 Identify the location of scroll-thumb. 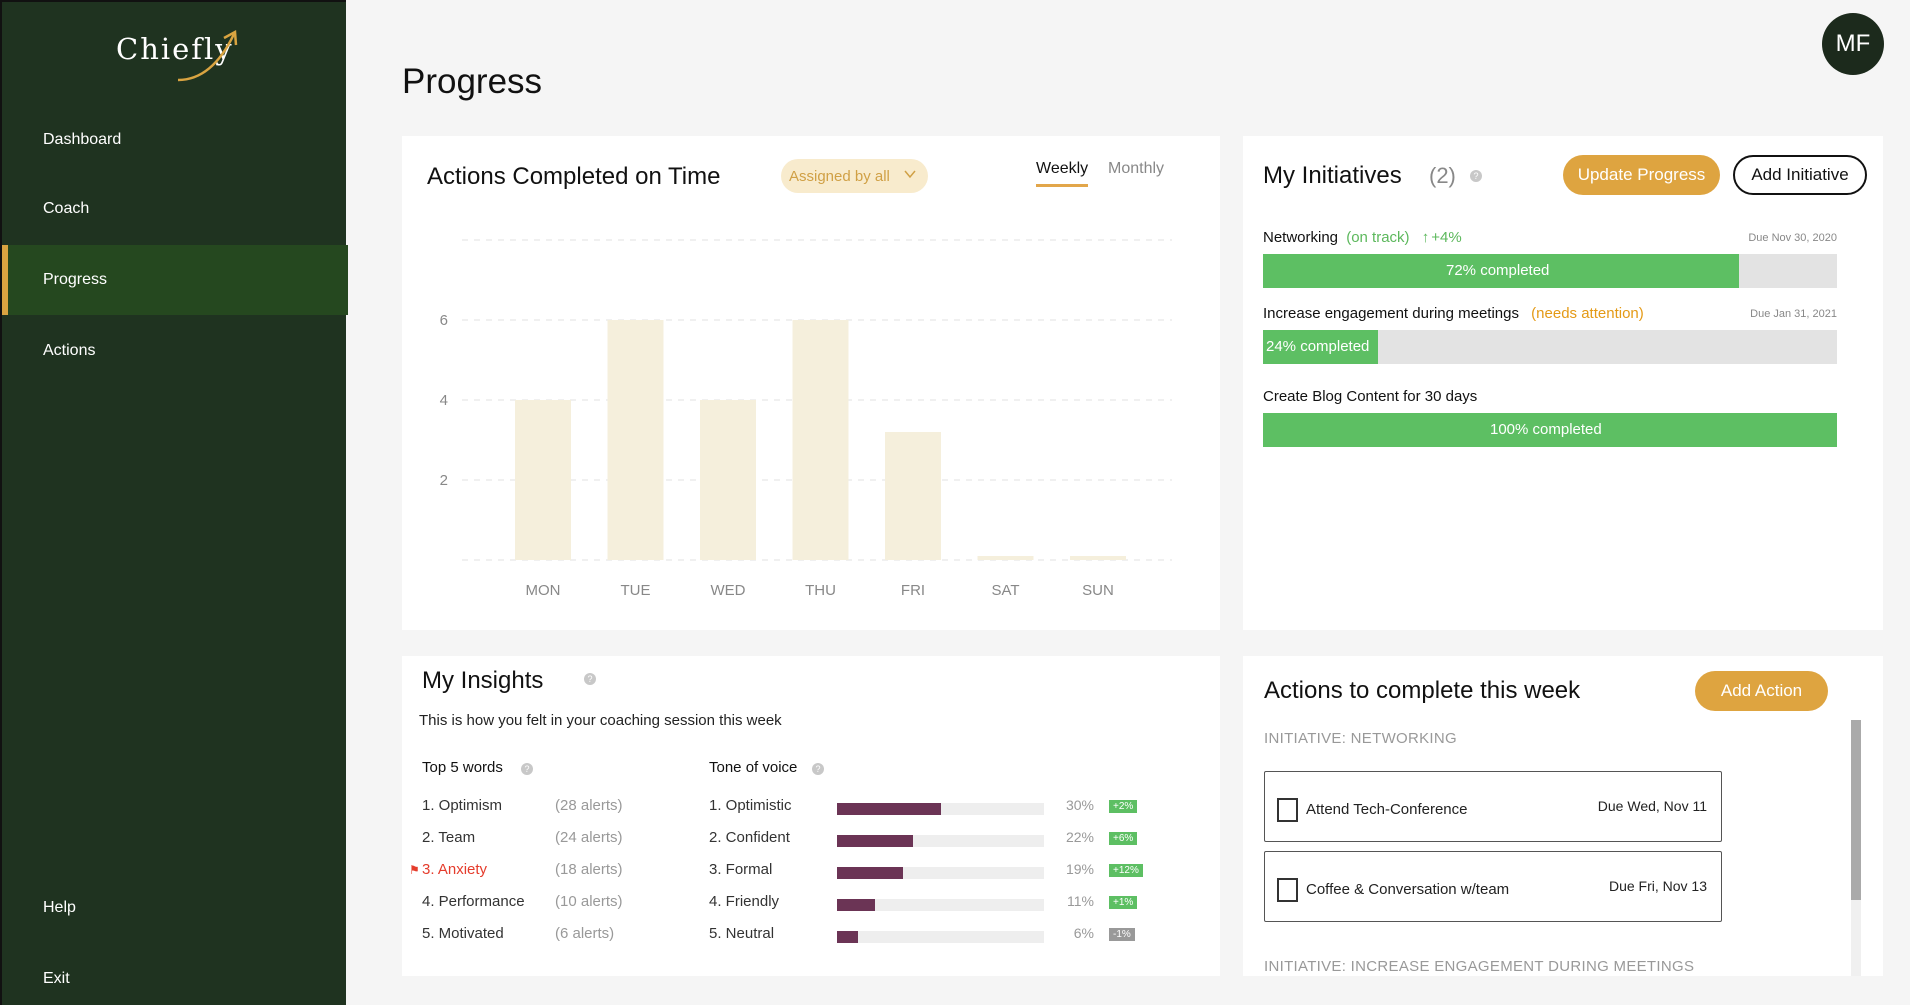
(1856, 810).